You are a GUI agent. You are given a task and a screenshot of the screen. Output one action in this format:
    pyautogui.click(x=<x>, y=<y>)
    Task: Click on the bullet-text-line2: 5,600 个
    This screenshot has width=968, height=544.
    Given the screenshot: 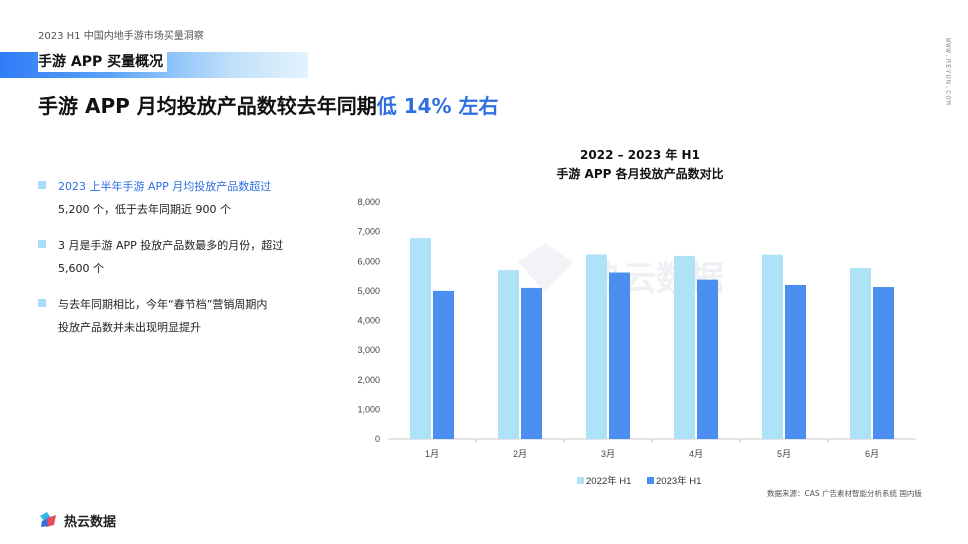 What is the action you would take?
    pyautogui.click(x=81, y=268)
    